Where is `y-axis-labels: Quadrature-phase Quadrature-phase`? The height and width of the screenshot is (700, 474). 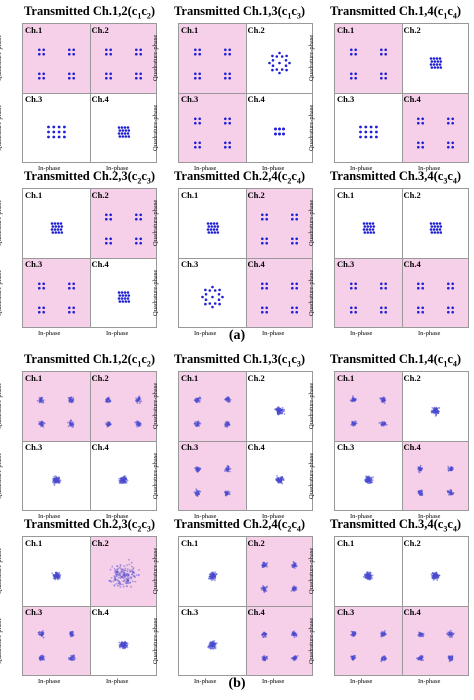
y-axis-labels: Quadrature-phase Quadrature-phase is located at coordinates (312, 258).